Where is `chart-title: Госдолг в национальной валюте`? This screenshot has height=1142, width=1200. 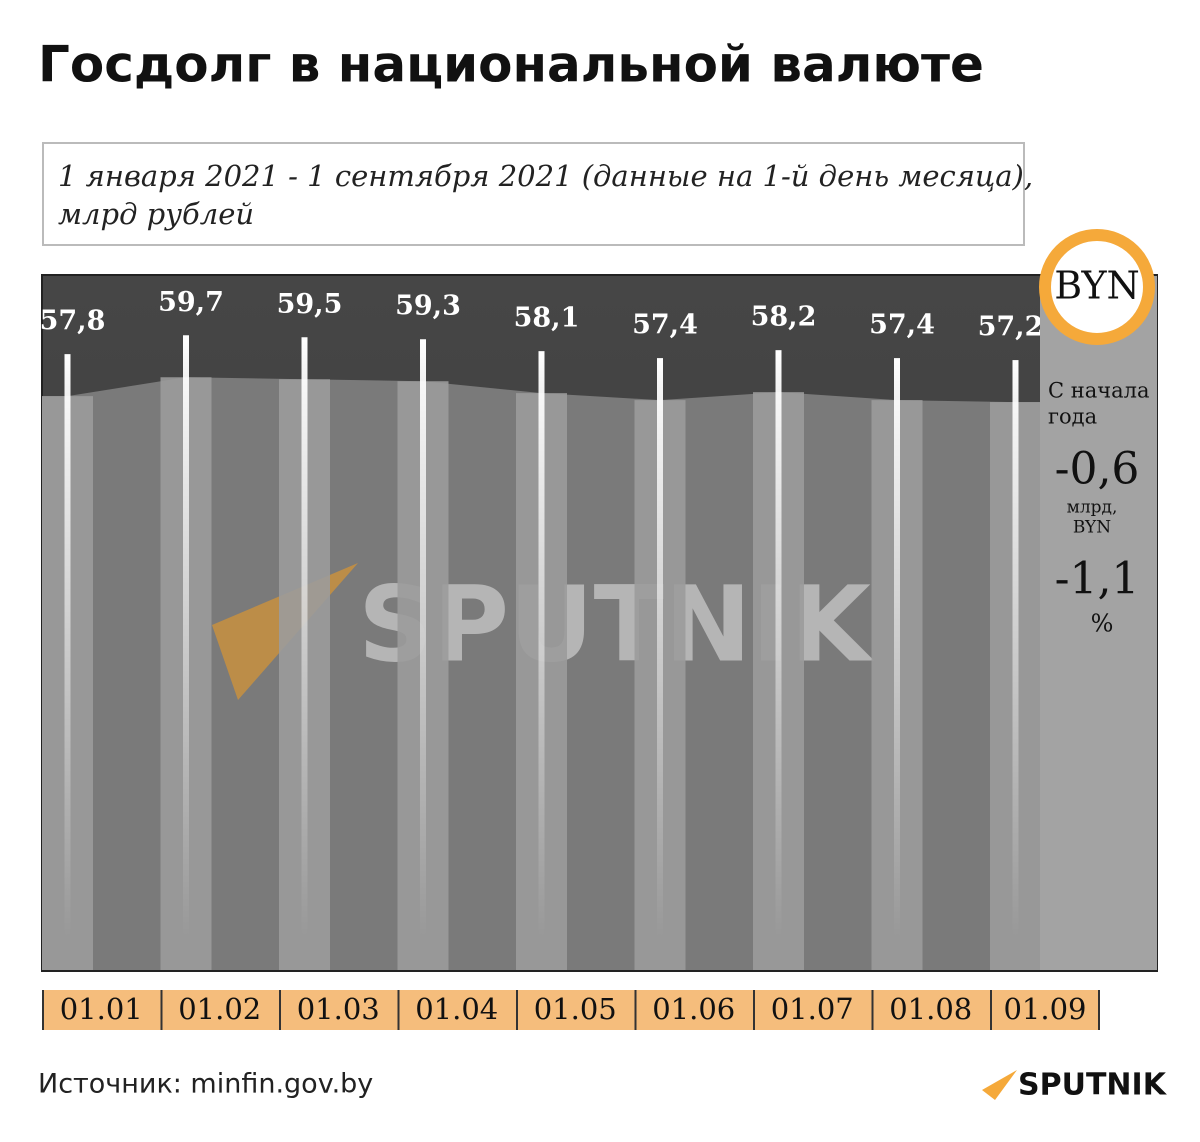
chart-title: Госдолг в национальной валюте is located at coordinates (511, 65).